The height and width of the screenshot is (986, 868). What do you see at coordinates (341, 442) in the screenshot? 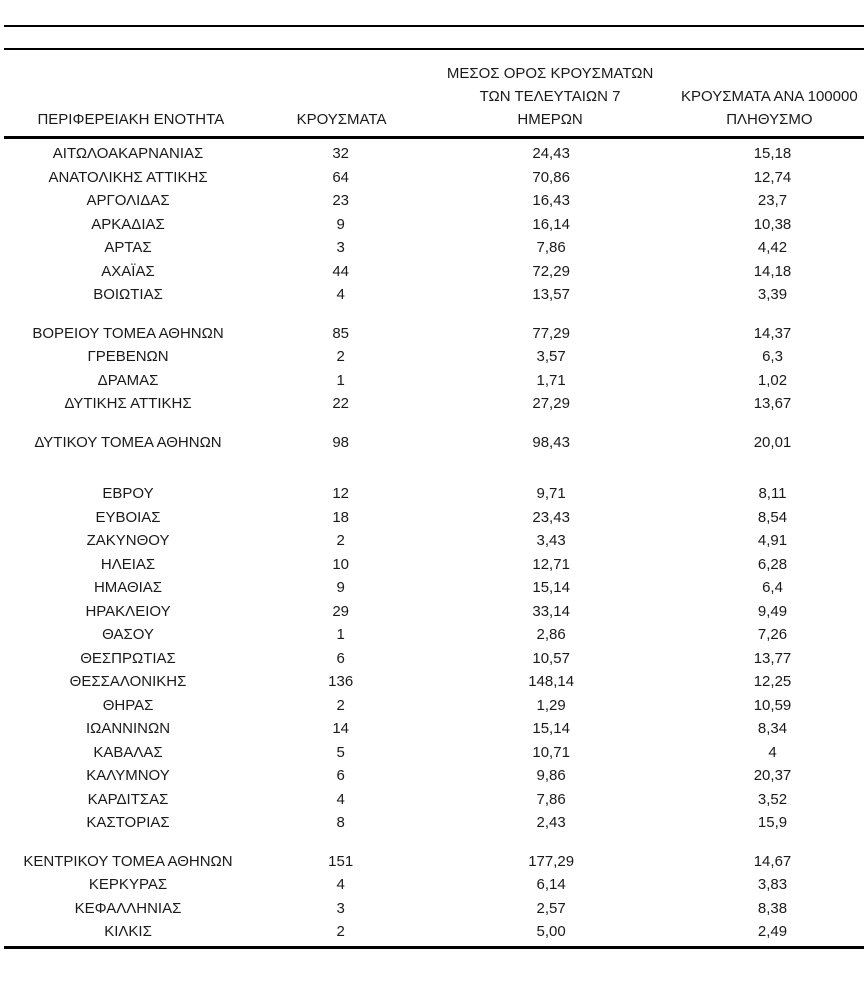
I see `cases-cell: 98` at bounding box center [341, 442].